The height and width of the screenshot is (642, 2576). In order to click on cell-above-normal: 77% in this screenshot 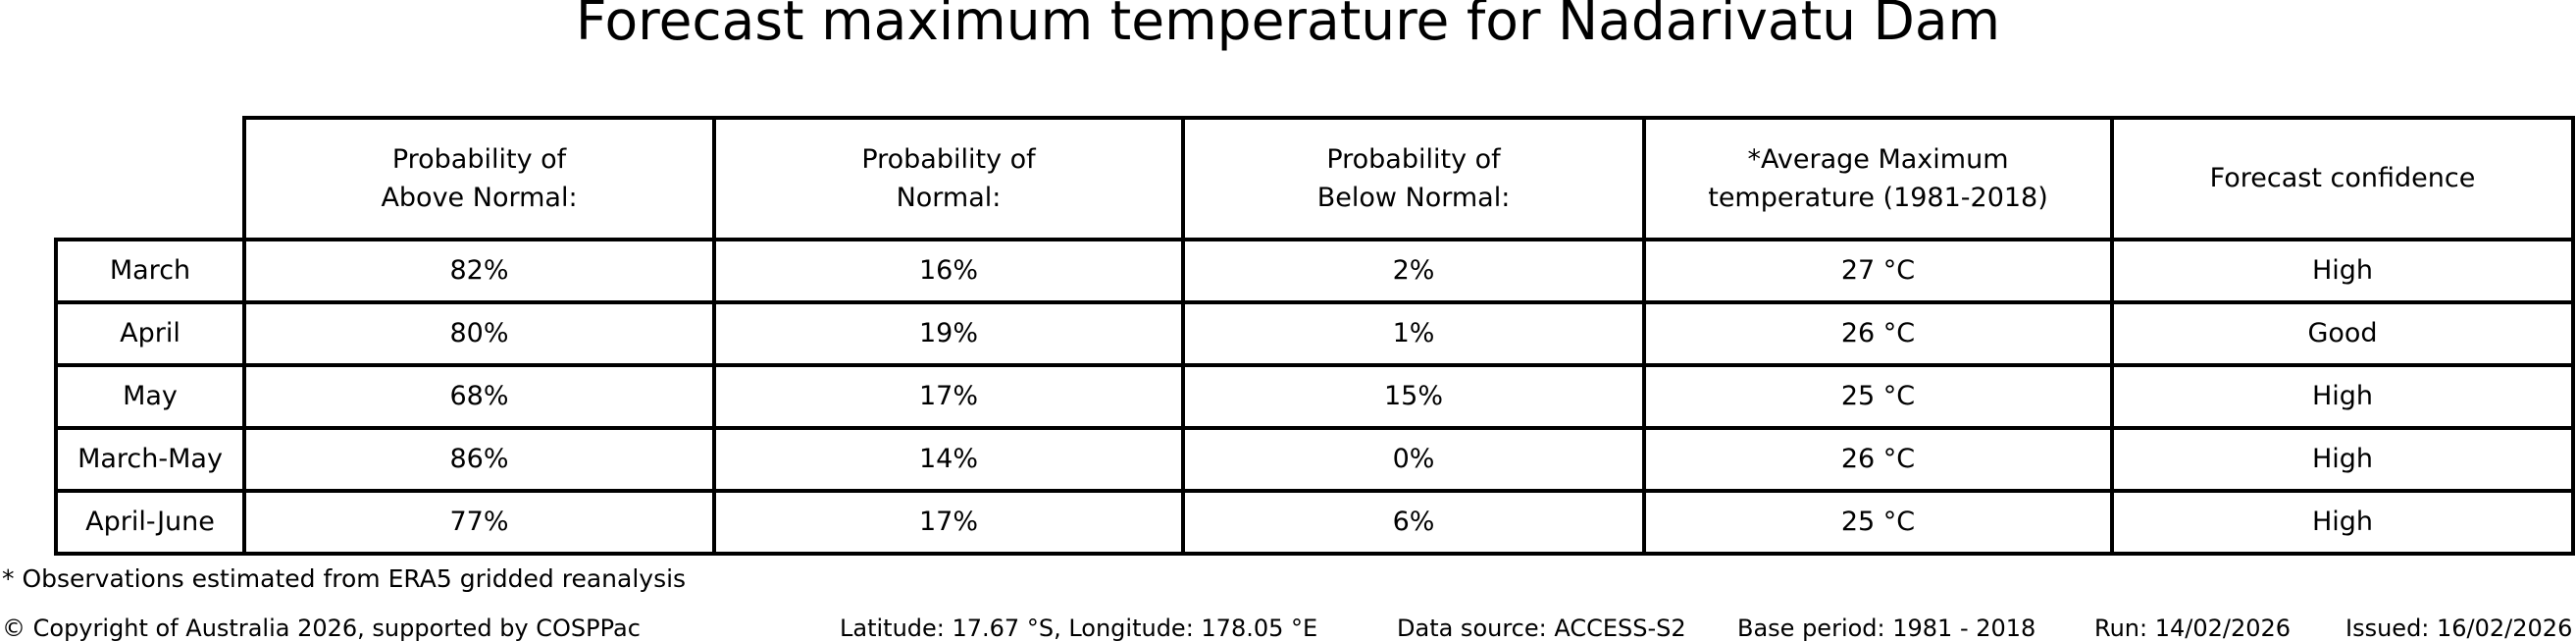, I will do `click(479, 522)`.